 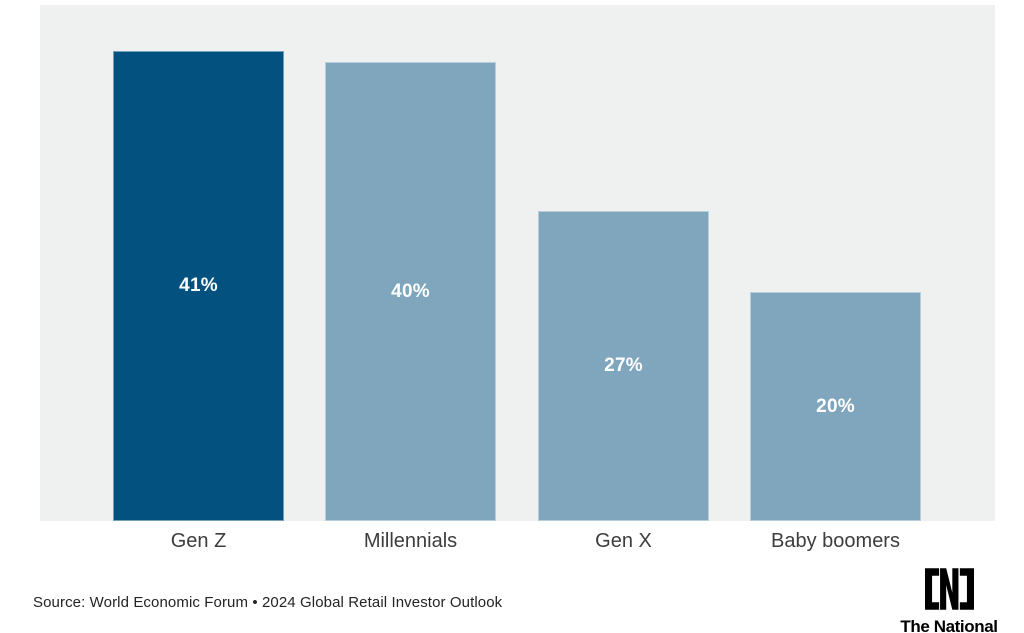 I want to click on bar-value-label: 27%, so click(x=623, y=365).